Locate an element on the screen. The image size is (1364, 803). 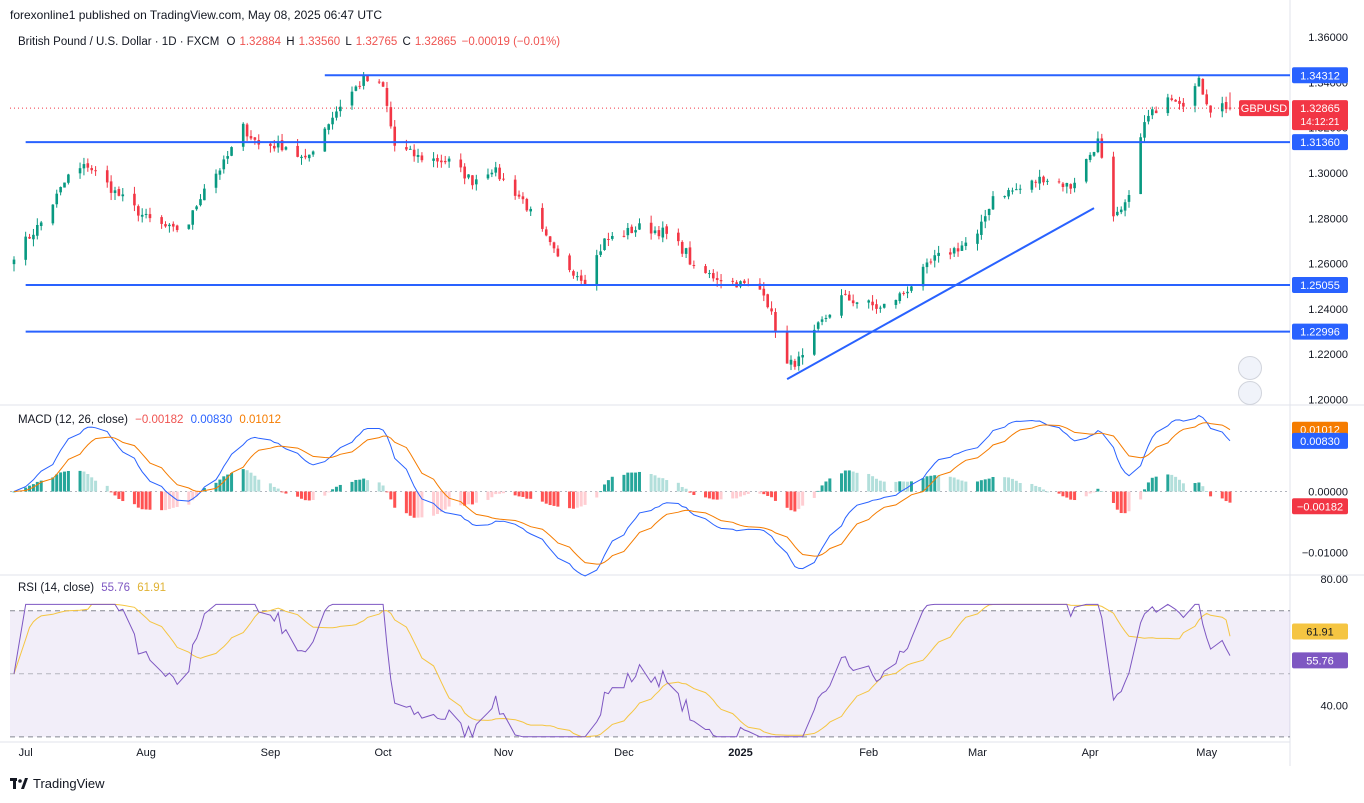
trendline is located at coordinates (940, 293).